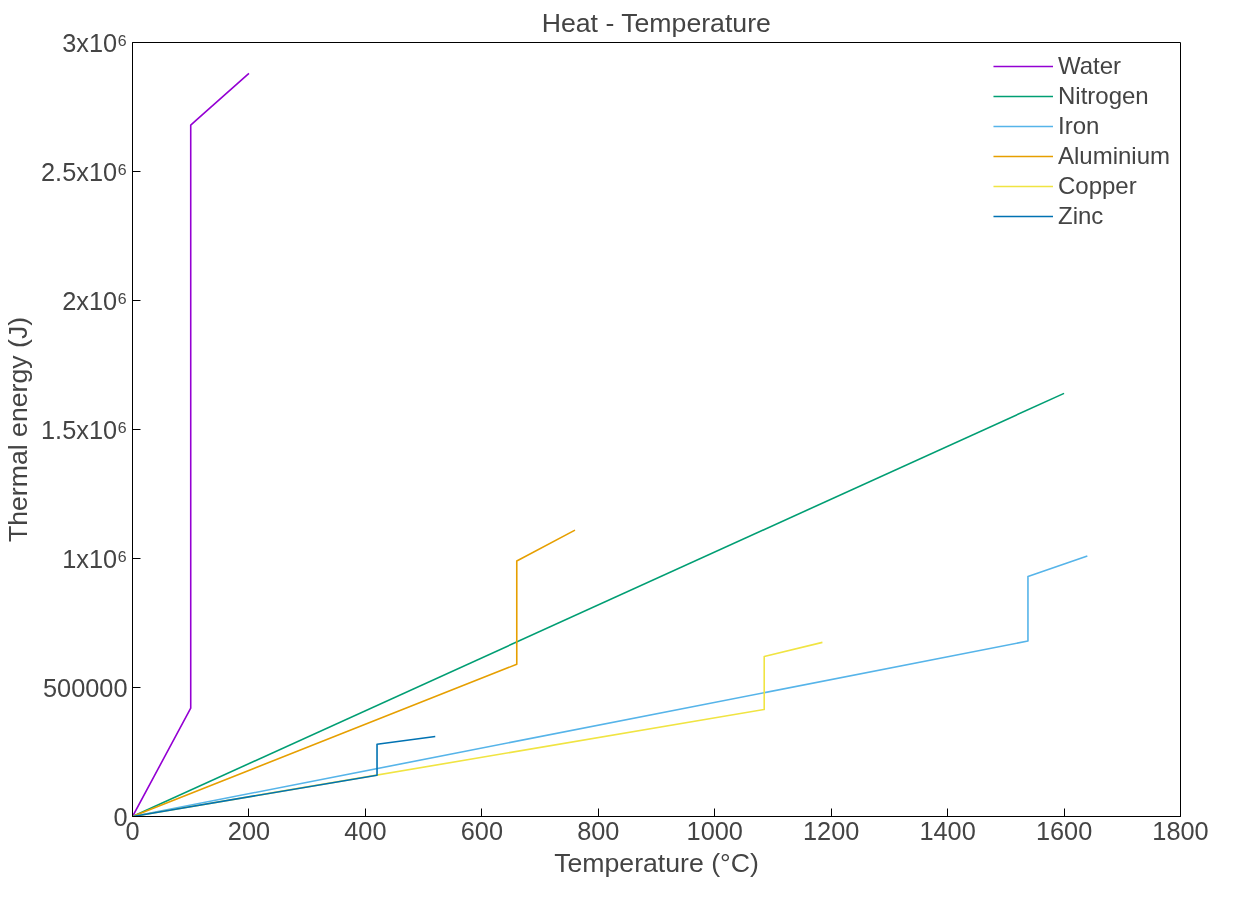 The width and height of the screenshot is (1234, 899). Describe the element at coordinates (84, 429) in the screenshot. I see `y-tick-label: 1.5x10⁶` at that location.